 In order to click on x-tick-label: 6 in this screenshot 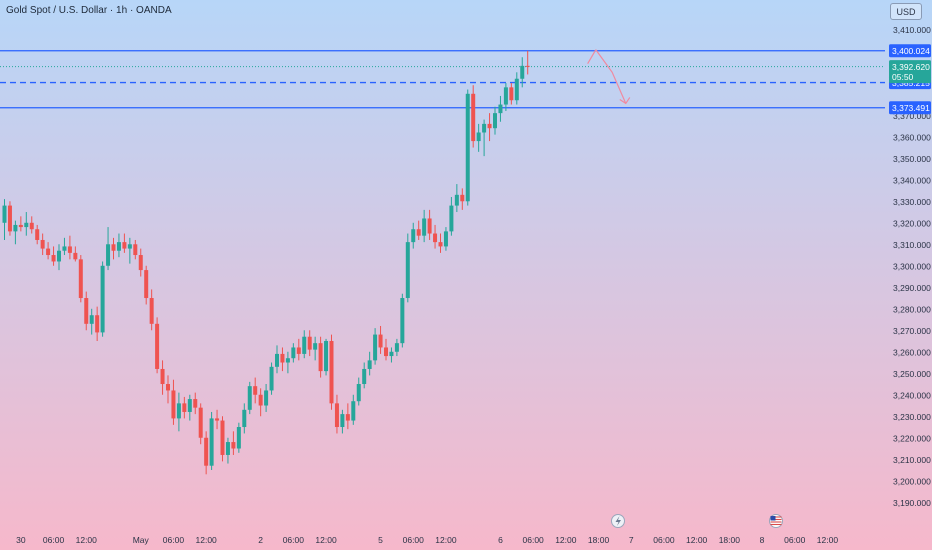, I will do `click(500, 540)`.